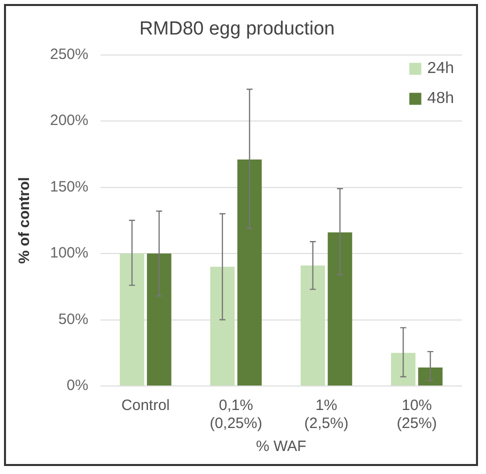 The height and width of the screenshot is (474, 486). I want to click on y-tick-label: 50%, so click(73, 319).